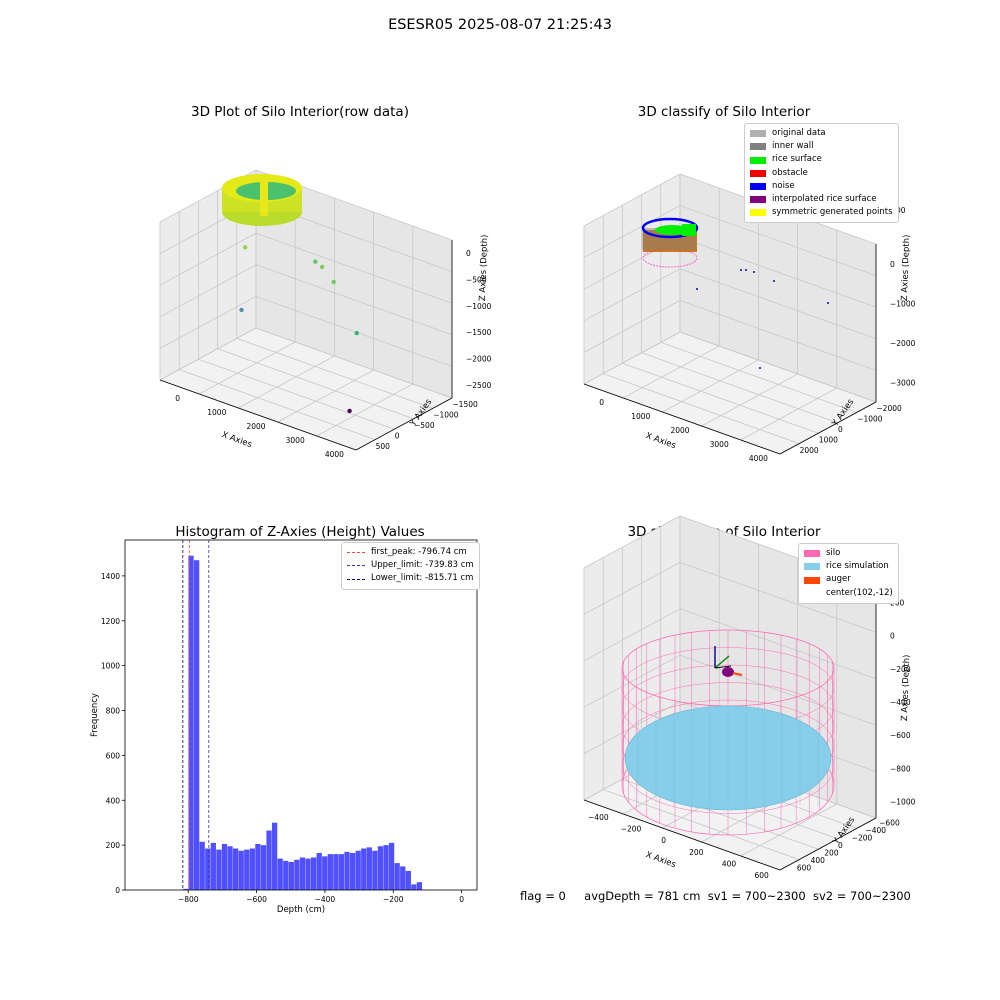 The width and height of the screenshot is (1000, 1000). What do you see at coordinates (892, 264) in the screenshot?
I see `z-tick-label: 0` at bounding box center [892, 264].